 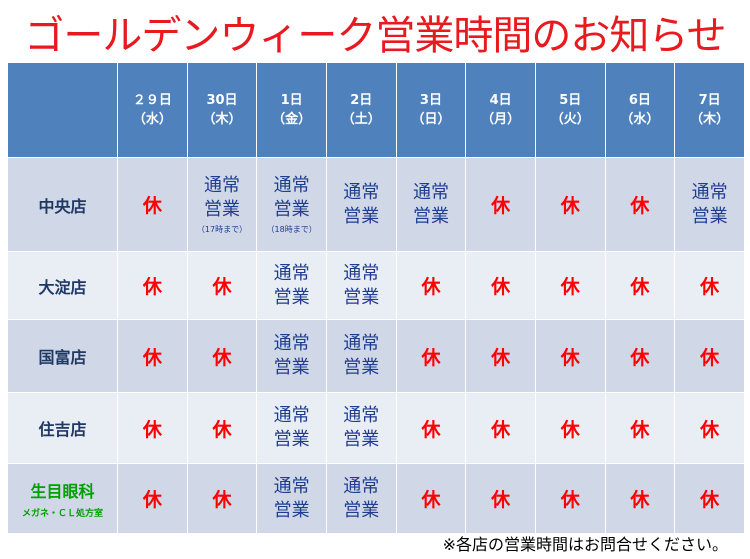 I want to click on page-title: ゴールデンウィーク営業時間のお知らせ, so click(x=375, y=36).